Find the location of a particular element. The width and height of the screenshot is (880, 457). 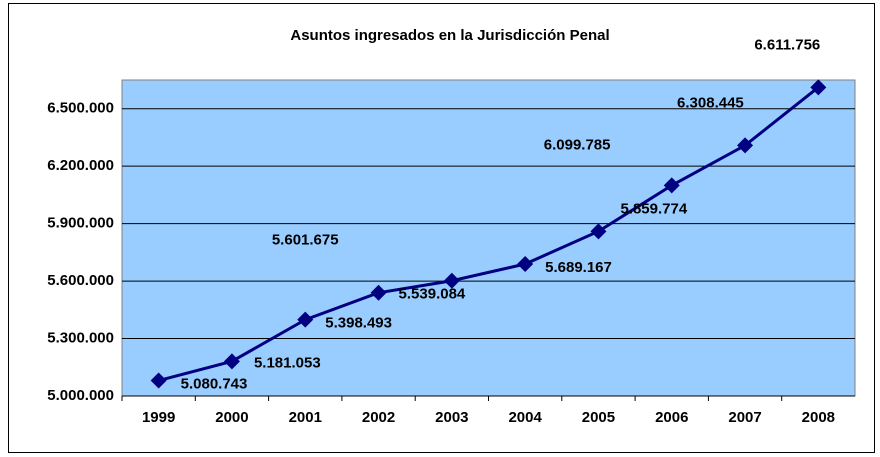

data-label: 5.601.675 is located at coordinates (305, 240).